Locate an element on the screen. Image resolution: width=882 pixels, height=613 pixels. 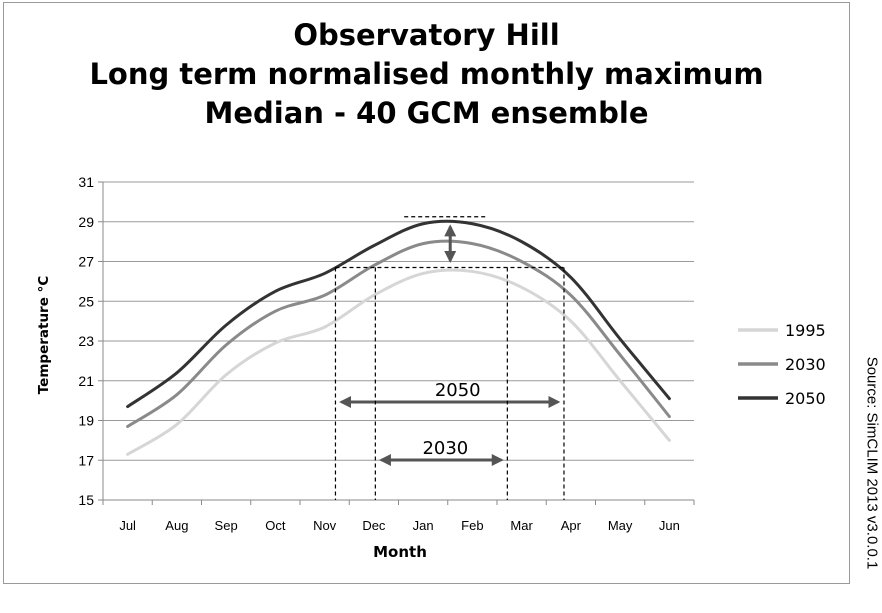
source-note: Source: SimCLIM 2013 v3.0.0.1 is located at coordinates (872, 463).